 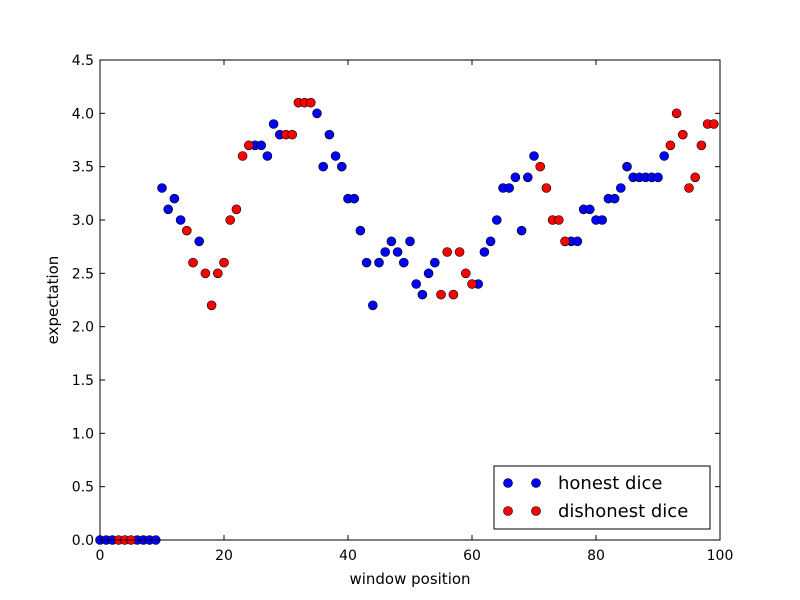 What do you see at coordinates (610, 483) in the screenshot?
I see `legend-label-honest: honest dice` at bounding box center [610, 483].